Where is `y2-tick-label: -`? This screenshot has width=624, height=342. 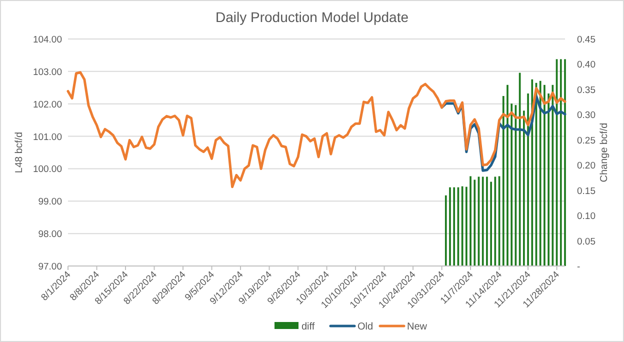 y2-tick-label: - is located at coordinates (578, 267).